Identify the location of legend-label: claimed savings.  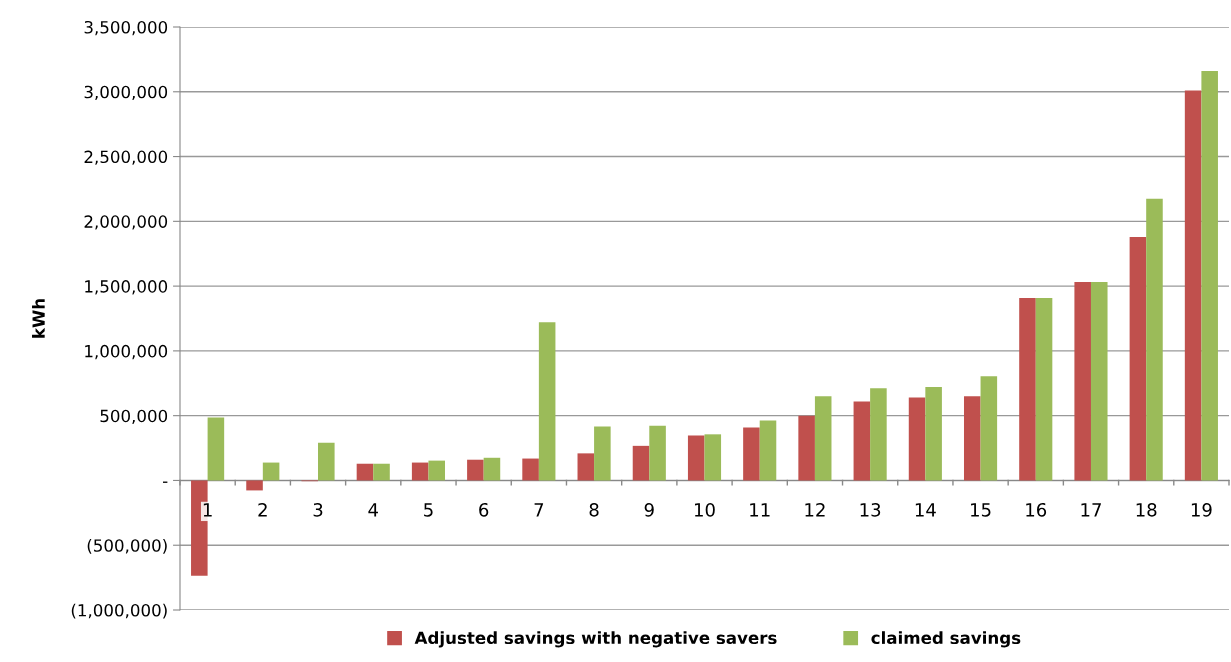
(946, 639).